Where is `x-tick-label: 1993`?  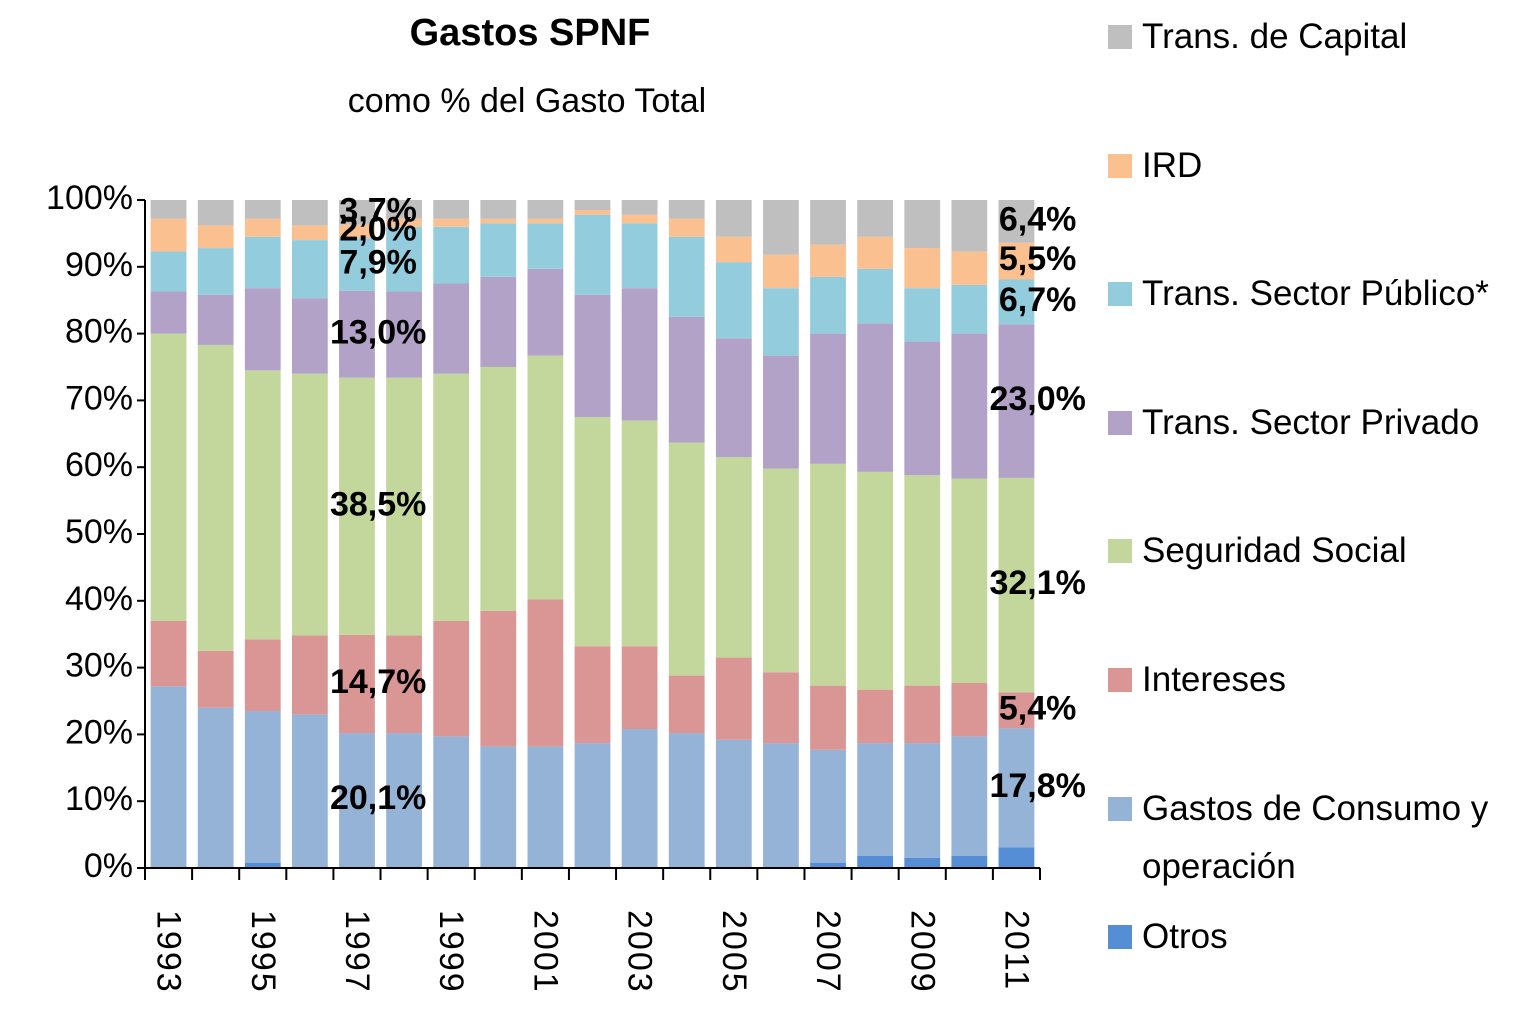
x-tick-label: 1993 is located at coordinates (169, 952).